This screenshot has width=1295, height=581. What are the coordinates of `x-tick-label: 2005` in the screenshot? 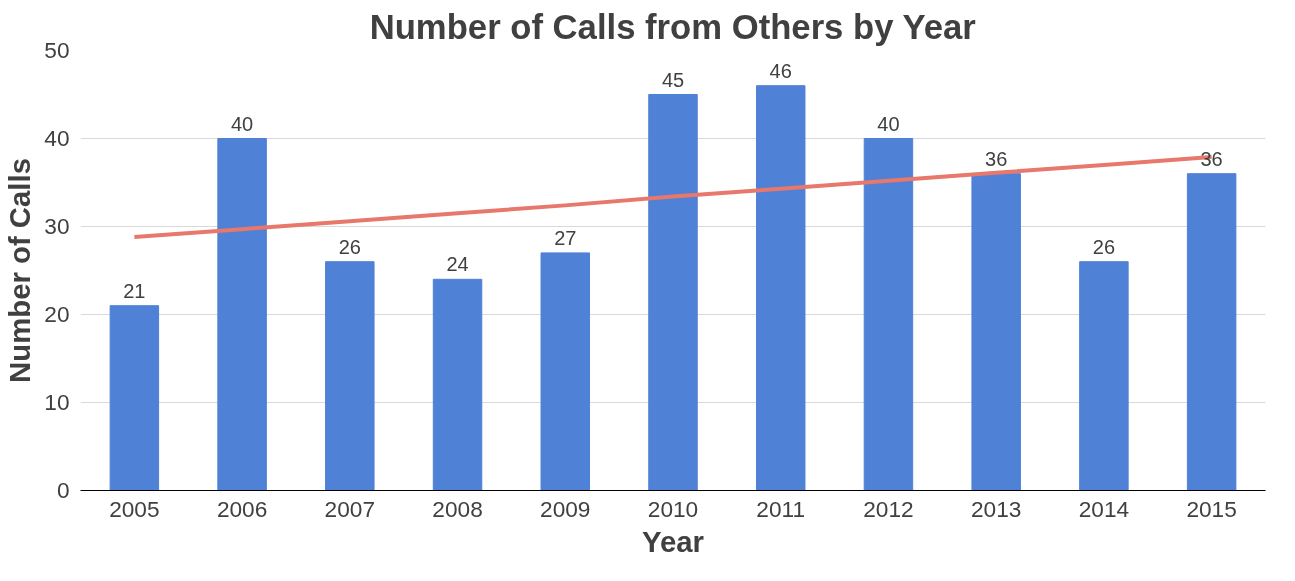 It's located at (134, 508).